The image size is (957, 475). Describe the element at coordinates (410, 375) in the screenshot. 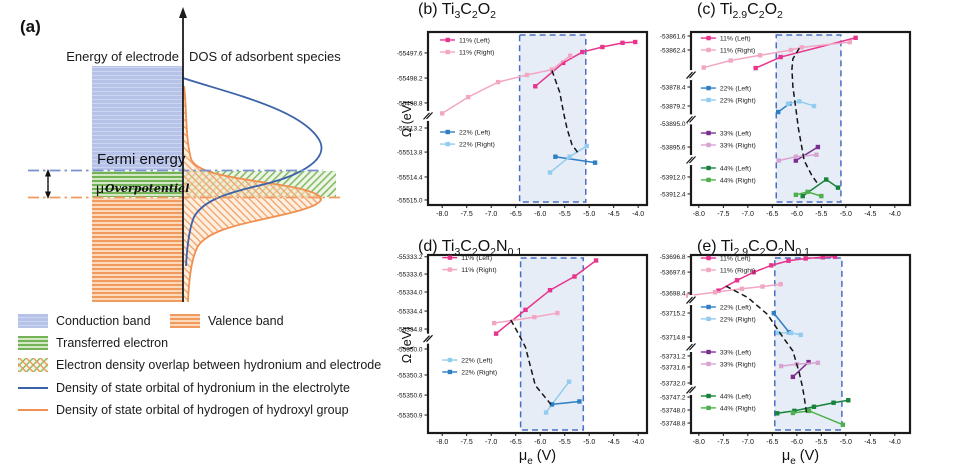

I see `svg-text: -55350.3` at that location.